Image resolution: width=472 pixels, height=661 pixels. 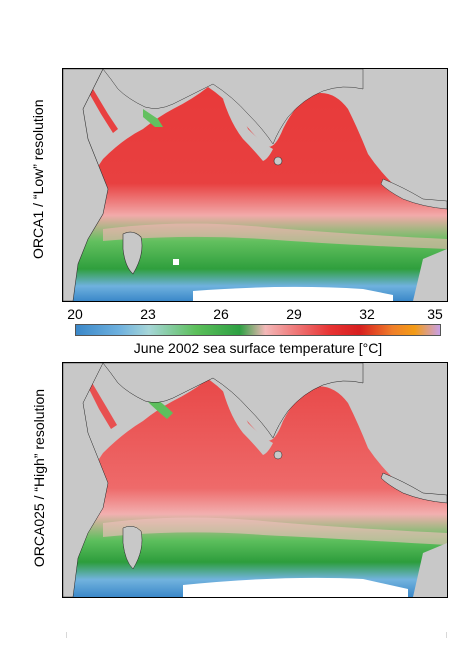 What do you see at coordinates (258, 348) in the screenshot?
I see `colorbar-title: June 2002 sea surface temperature [°C]` at bounding box center [258, 348].